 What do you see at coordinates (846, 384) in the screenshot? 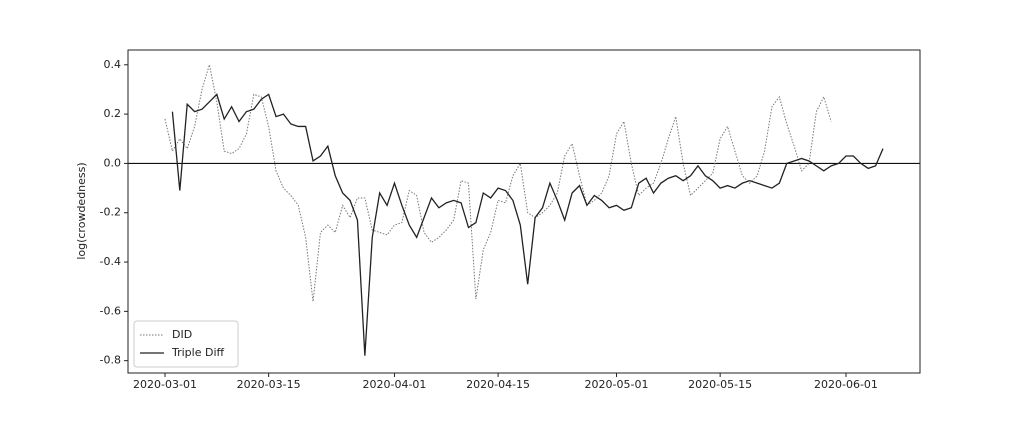
I see `x-tick-label: 2020-06-01` at bounding box center [846, 384].